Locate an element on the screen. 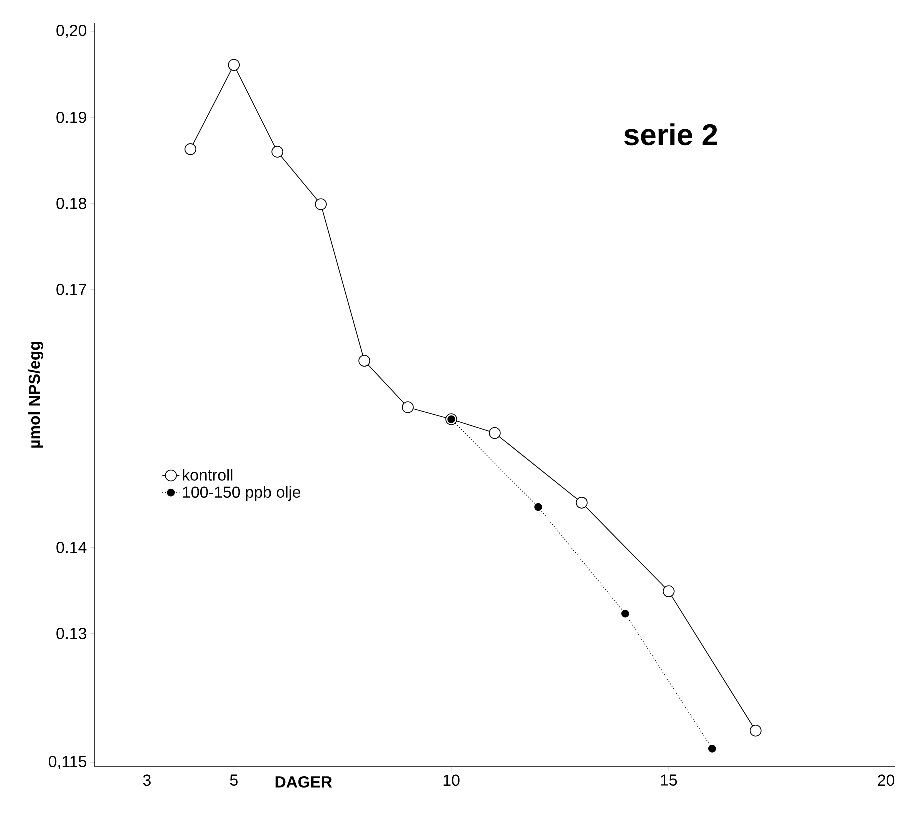 This screenshot has width=921, height=835. x-tick-label: 5 is located at coordinates (234, 780).